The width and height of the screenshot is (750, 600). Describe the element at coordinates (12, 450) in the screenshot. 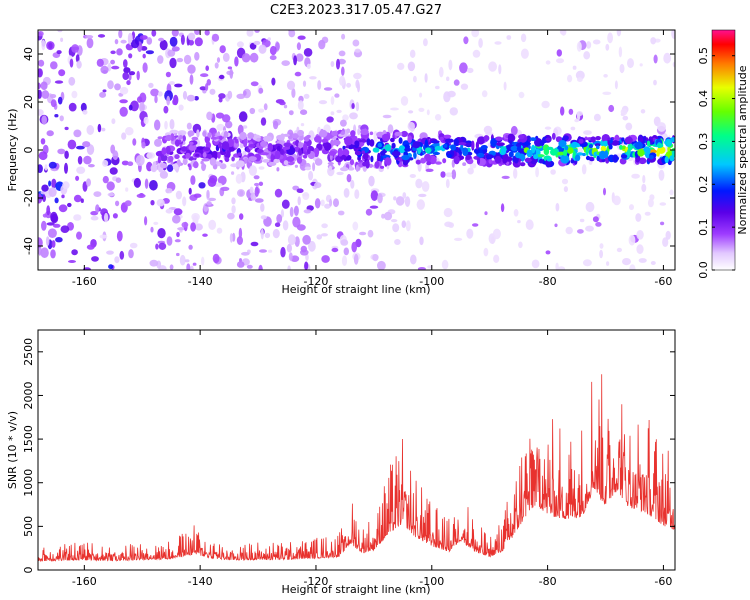

I see `snr-y-label: SNR (10 * v/v)` at that location.